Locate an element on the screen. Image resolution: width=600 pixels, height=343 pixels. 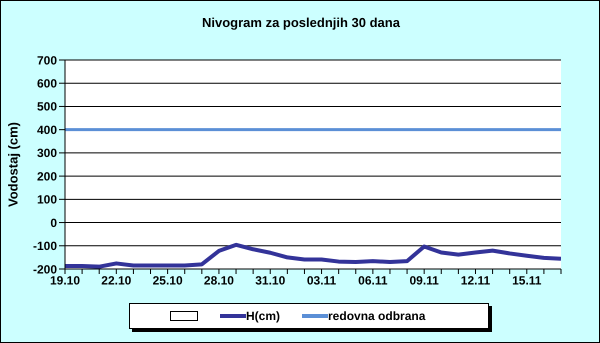
y-tick-label: 300 is located at coordinates (47, 153).